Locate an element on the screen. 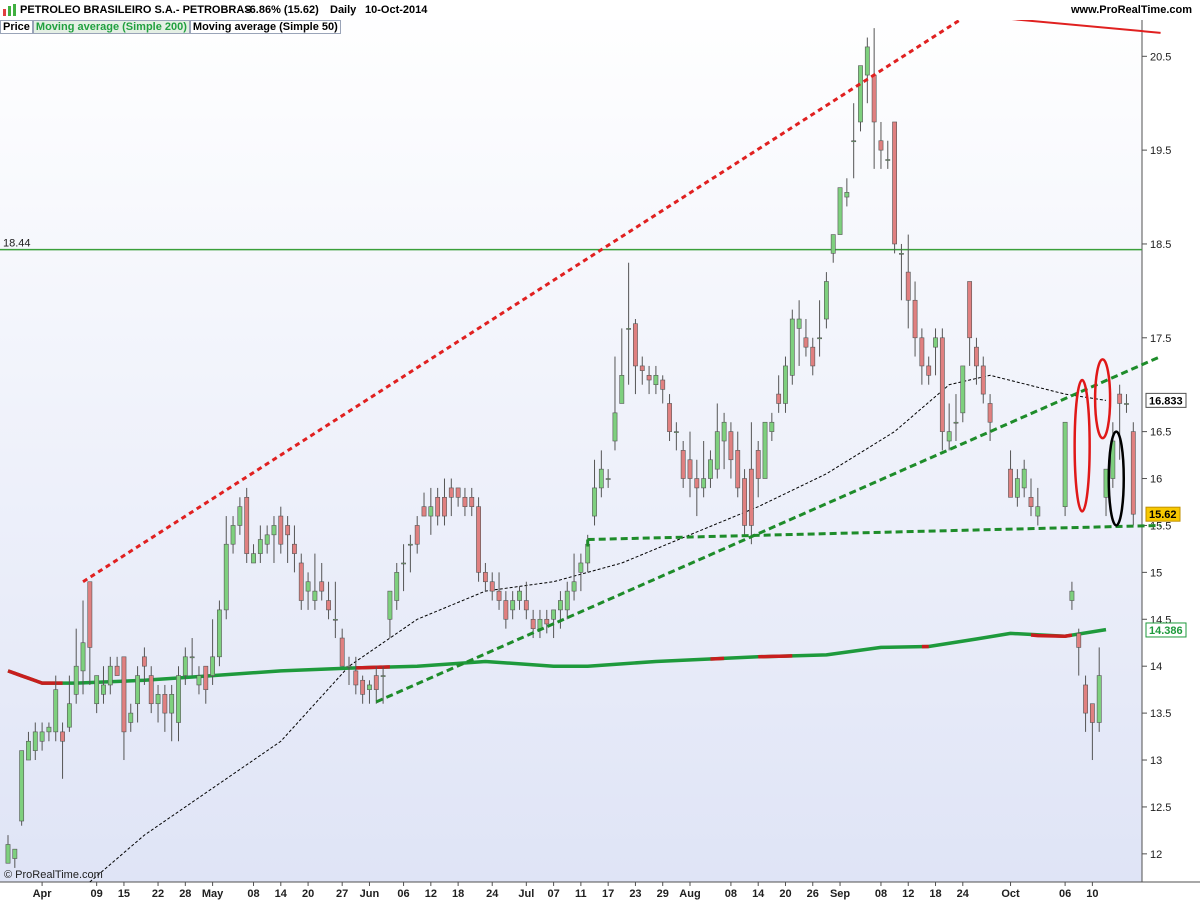 The height and width of the screenshot is (900, 1200). legend-ma200: Moving average (Simple 200) is located at coordinates (111, 27).